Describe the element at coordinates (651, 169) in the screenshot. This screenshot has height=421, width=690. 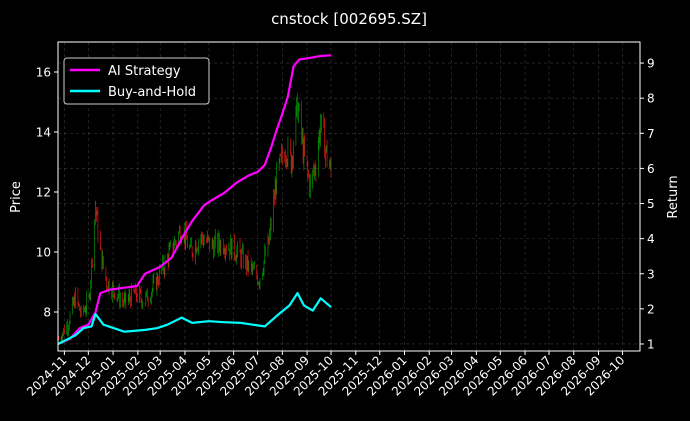
I see `y-right-tick-label: 6` at that location.